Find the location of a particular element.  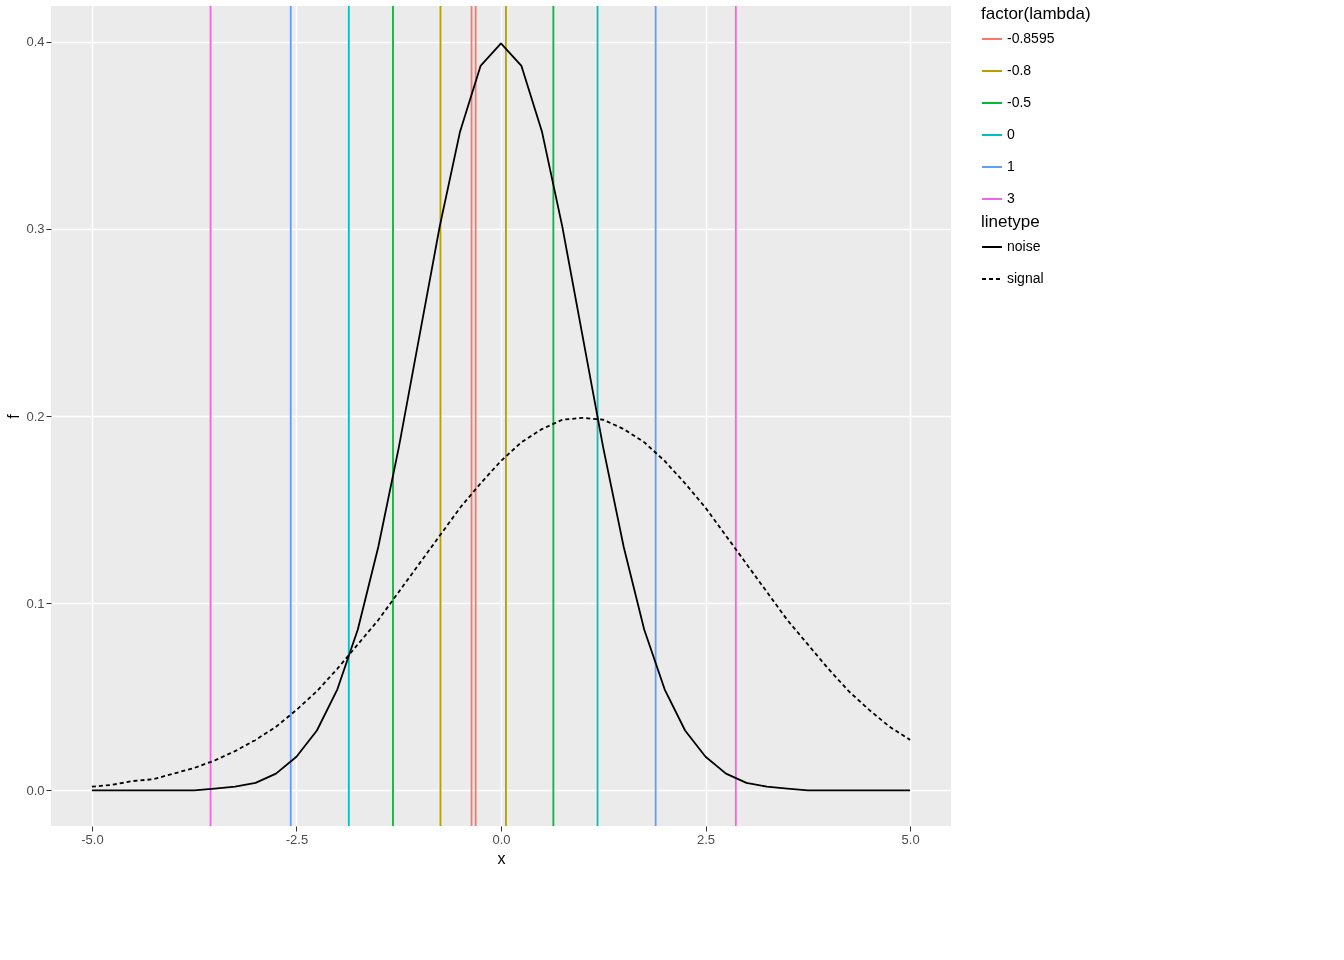

legend-label: 0 is located at coordinates (1011, 134).